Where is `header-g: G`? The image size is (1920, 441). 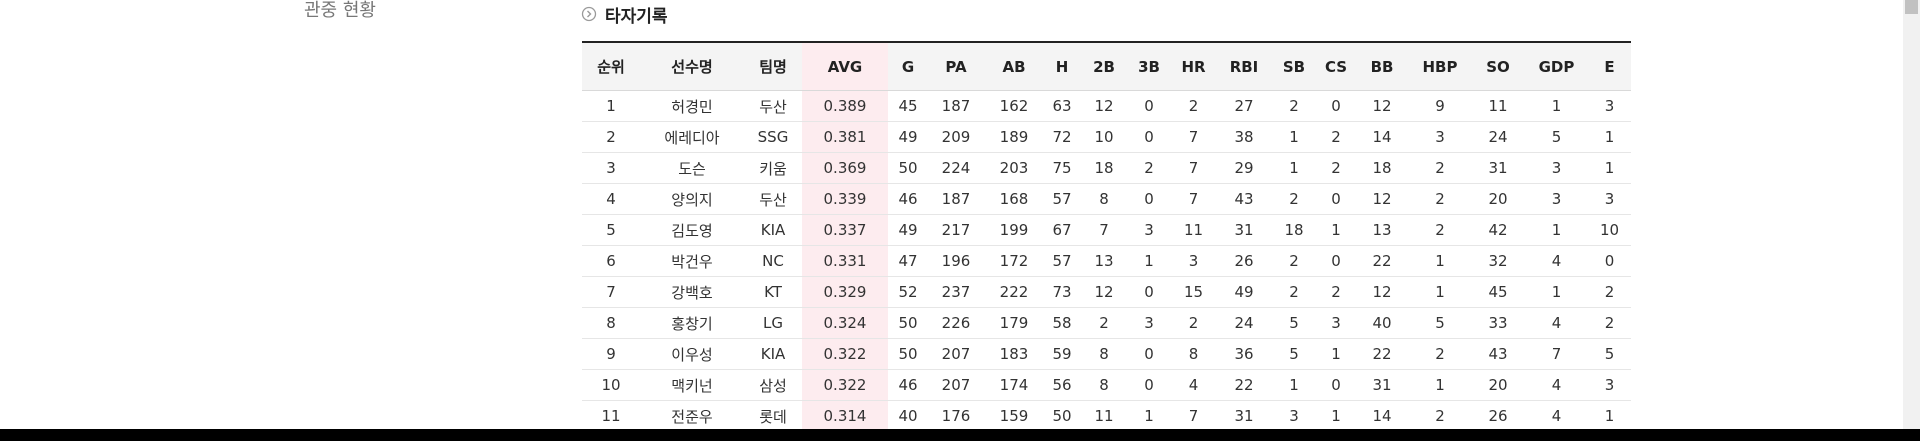 header-g: G is located at coordinates (908, 67).